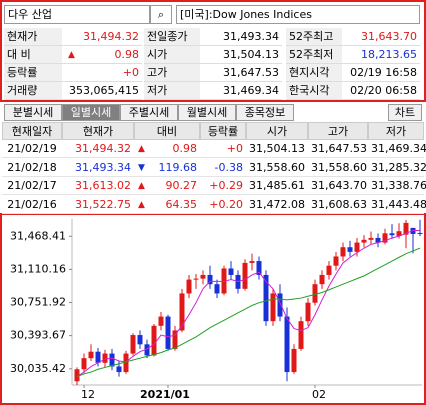 Image resolution: width=426 pixels, height=405 pixels. Describe the element at coordinates (77, 14) in the screenshot. I see `search-input: 다우 산업` at that location.